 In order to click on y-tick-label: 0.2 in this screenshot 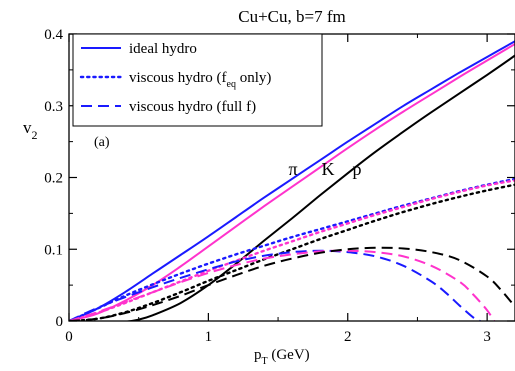, I will do `click(53, 179)`.